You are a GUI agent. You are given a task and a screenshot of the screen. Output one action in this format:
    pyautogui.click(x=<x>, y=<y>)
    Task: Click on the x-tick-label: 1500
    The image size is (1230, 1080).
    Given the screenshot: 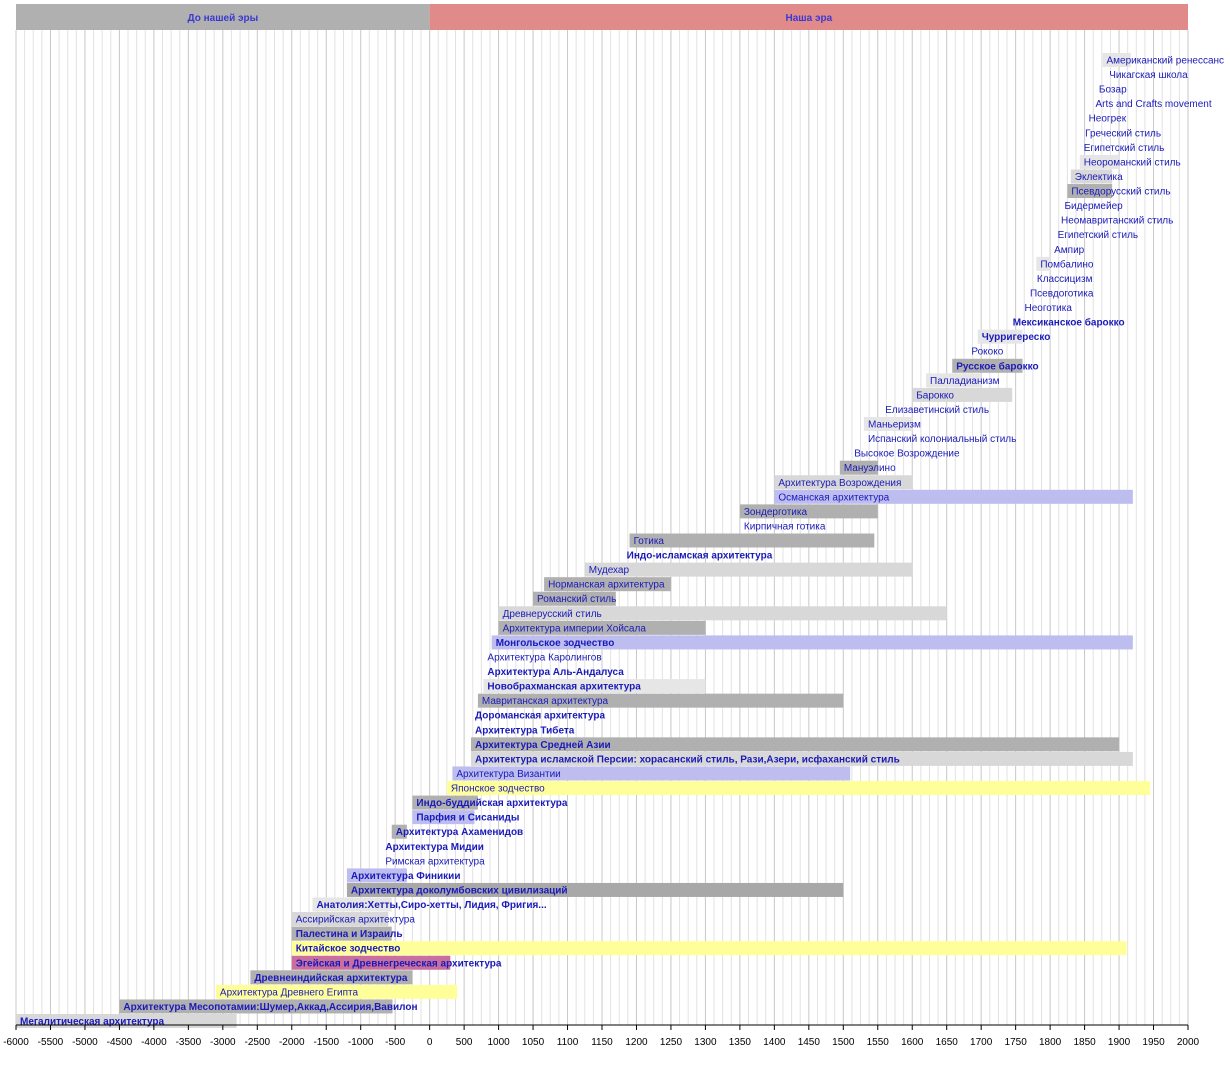 What is the action you would take?
    pyautogui.click(x=843, y=1042)
    